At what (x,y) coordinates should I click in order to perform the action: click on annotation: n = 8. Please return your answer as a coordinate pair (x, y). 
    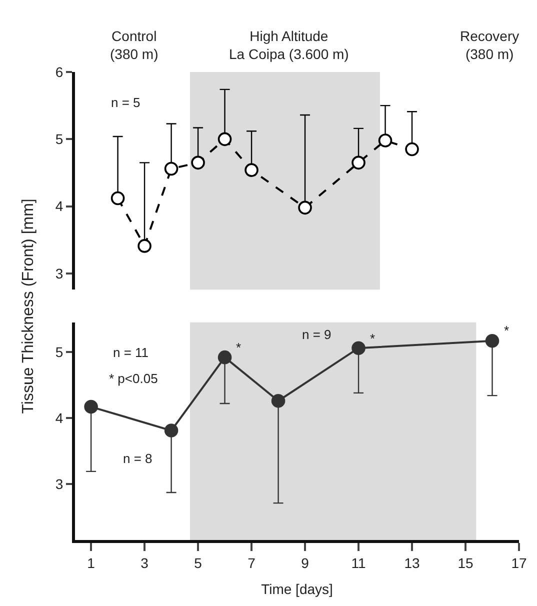
    Looking at the image, I should click on (137, 458).